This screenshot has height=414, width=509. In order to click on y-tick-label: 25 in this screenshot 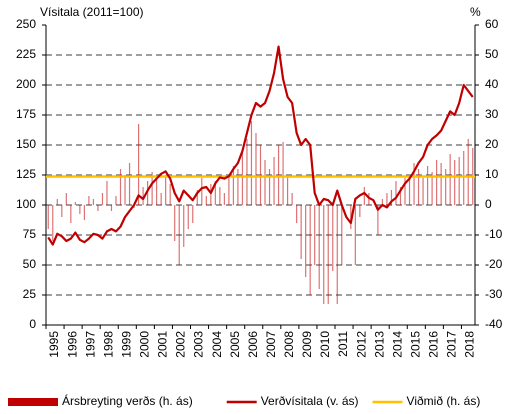, I will do `click(30, 294)`.